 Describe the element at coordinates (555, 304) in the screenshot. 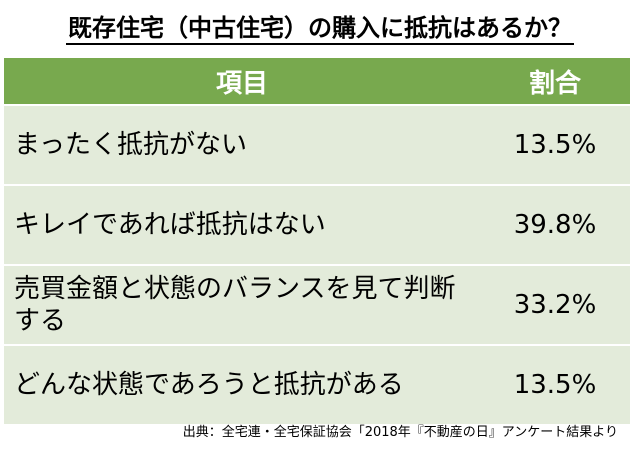

I see `row-ratio: 33.2%` at that location.